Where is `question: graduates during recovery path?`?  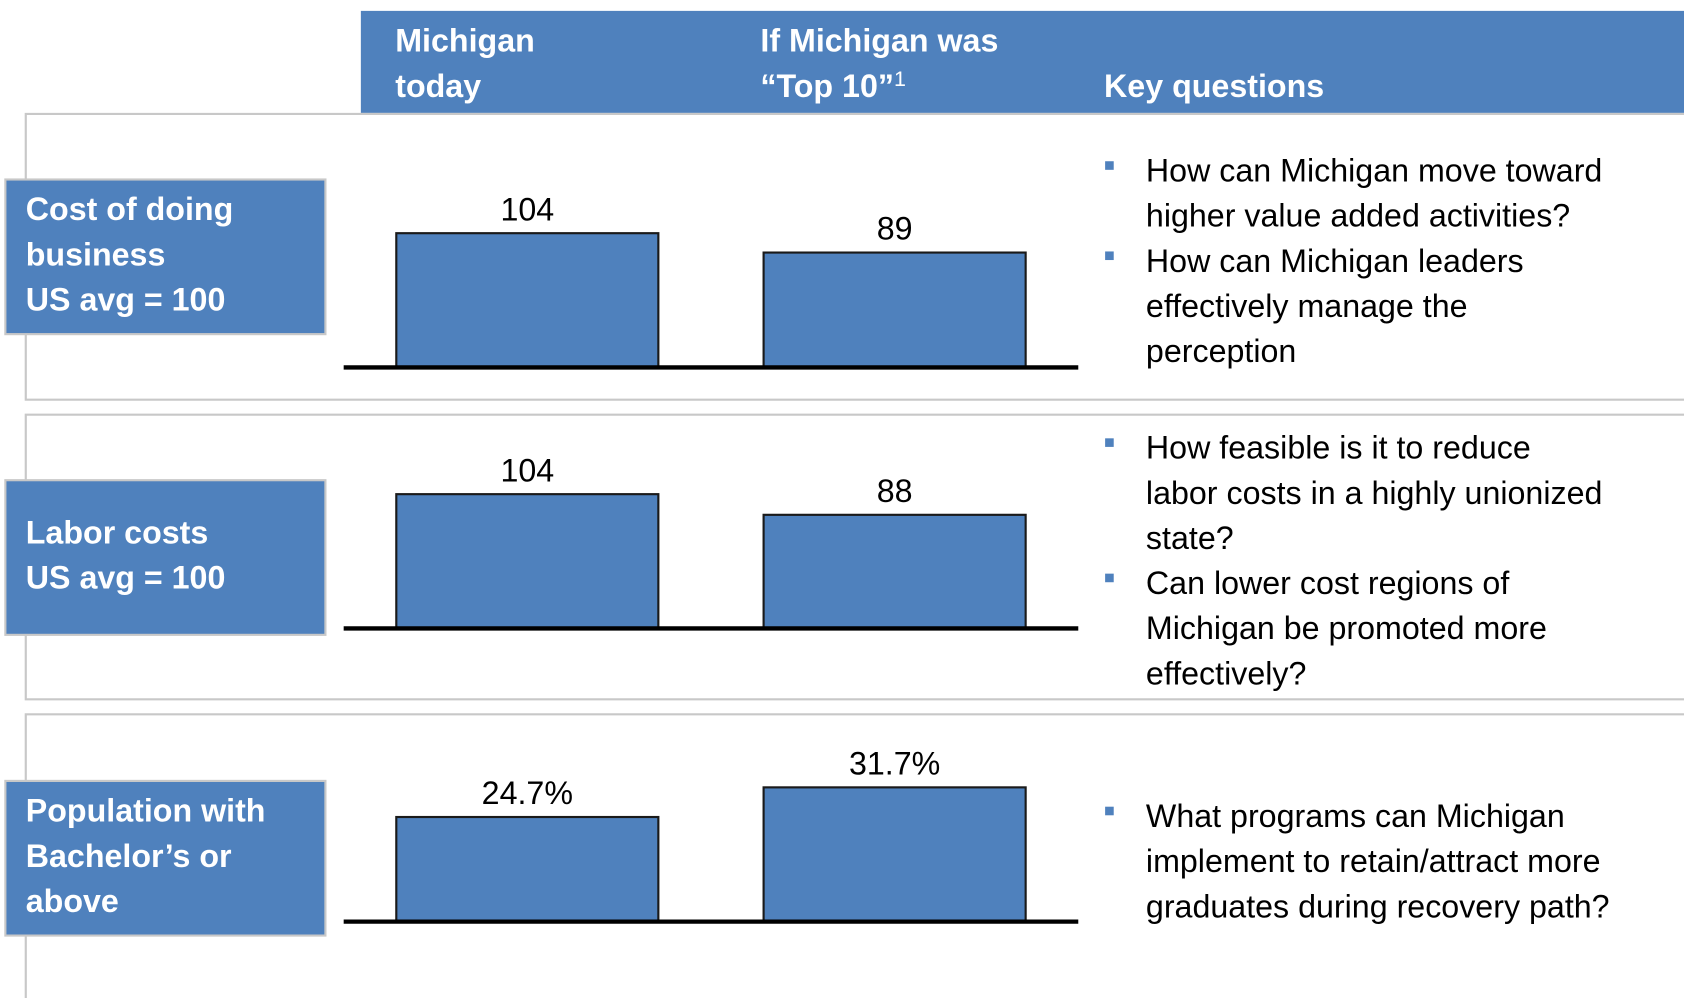 question: graduates during recovery path? is located at coordinates (1378, 906).